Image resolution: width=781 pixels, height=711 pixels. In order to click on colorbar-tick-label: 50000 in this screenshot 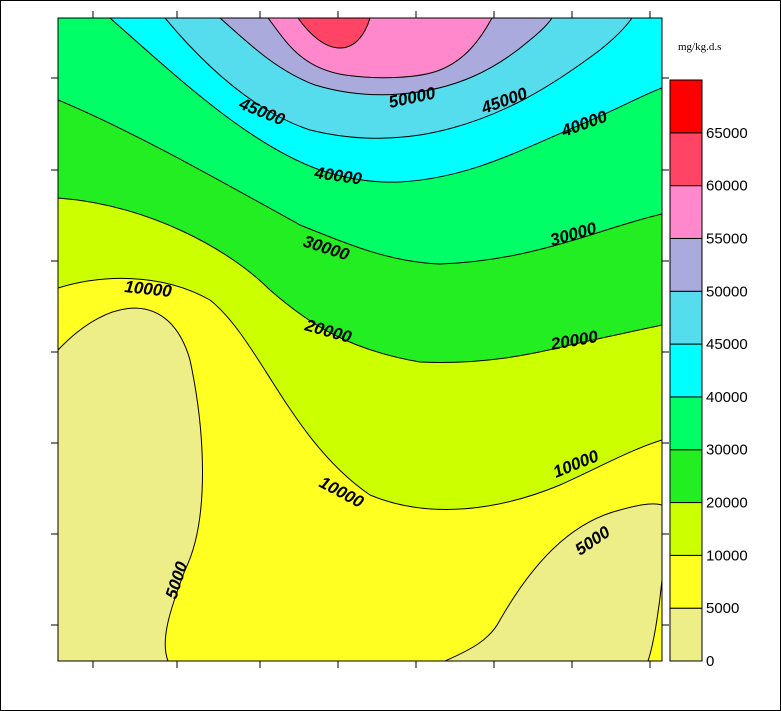, I will do `click(727, 291)`.